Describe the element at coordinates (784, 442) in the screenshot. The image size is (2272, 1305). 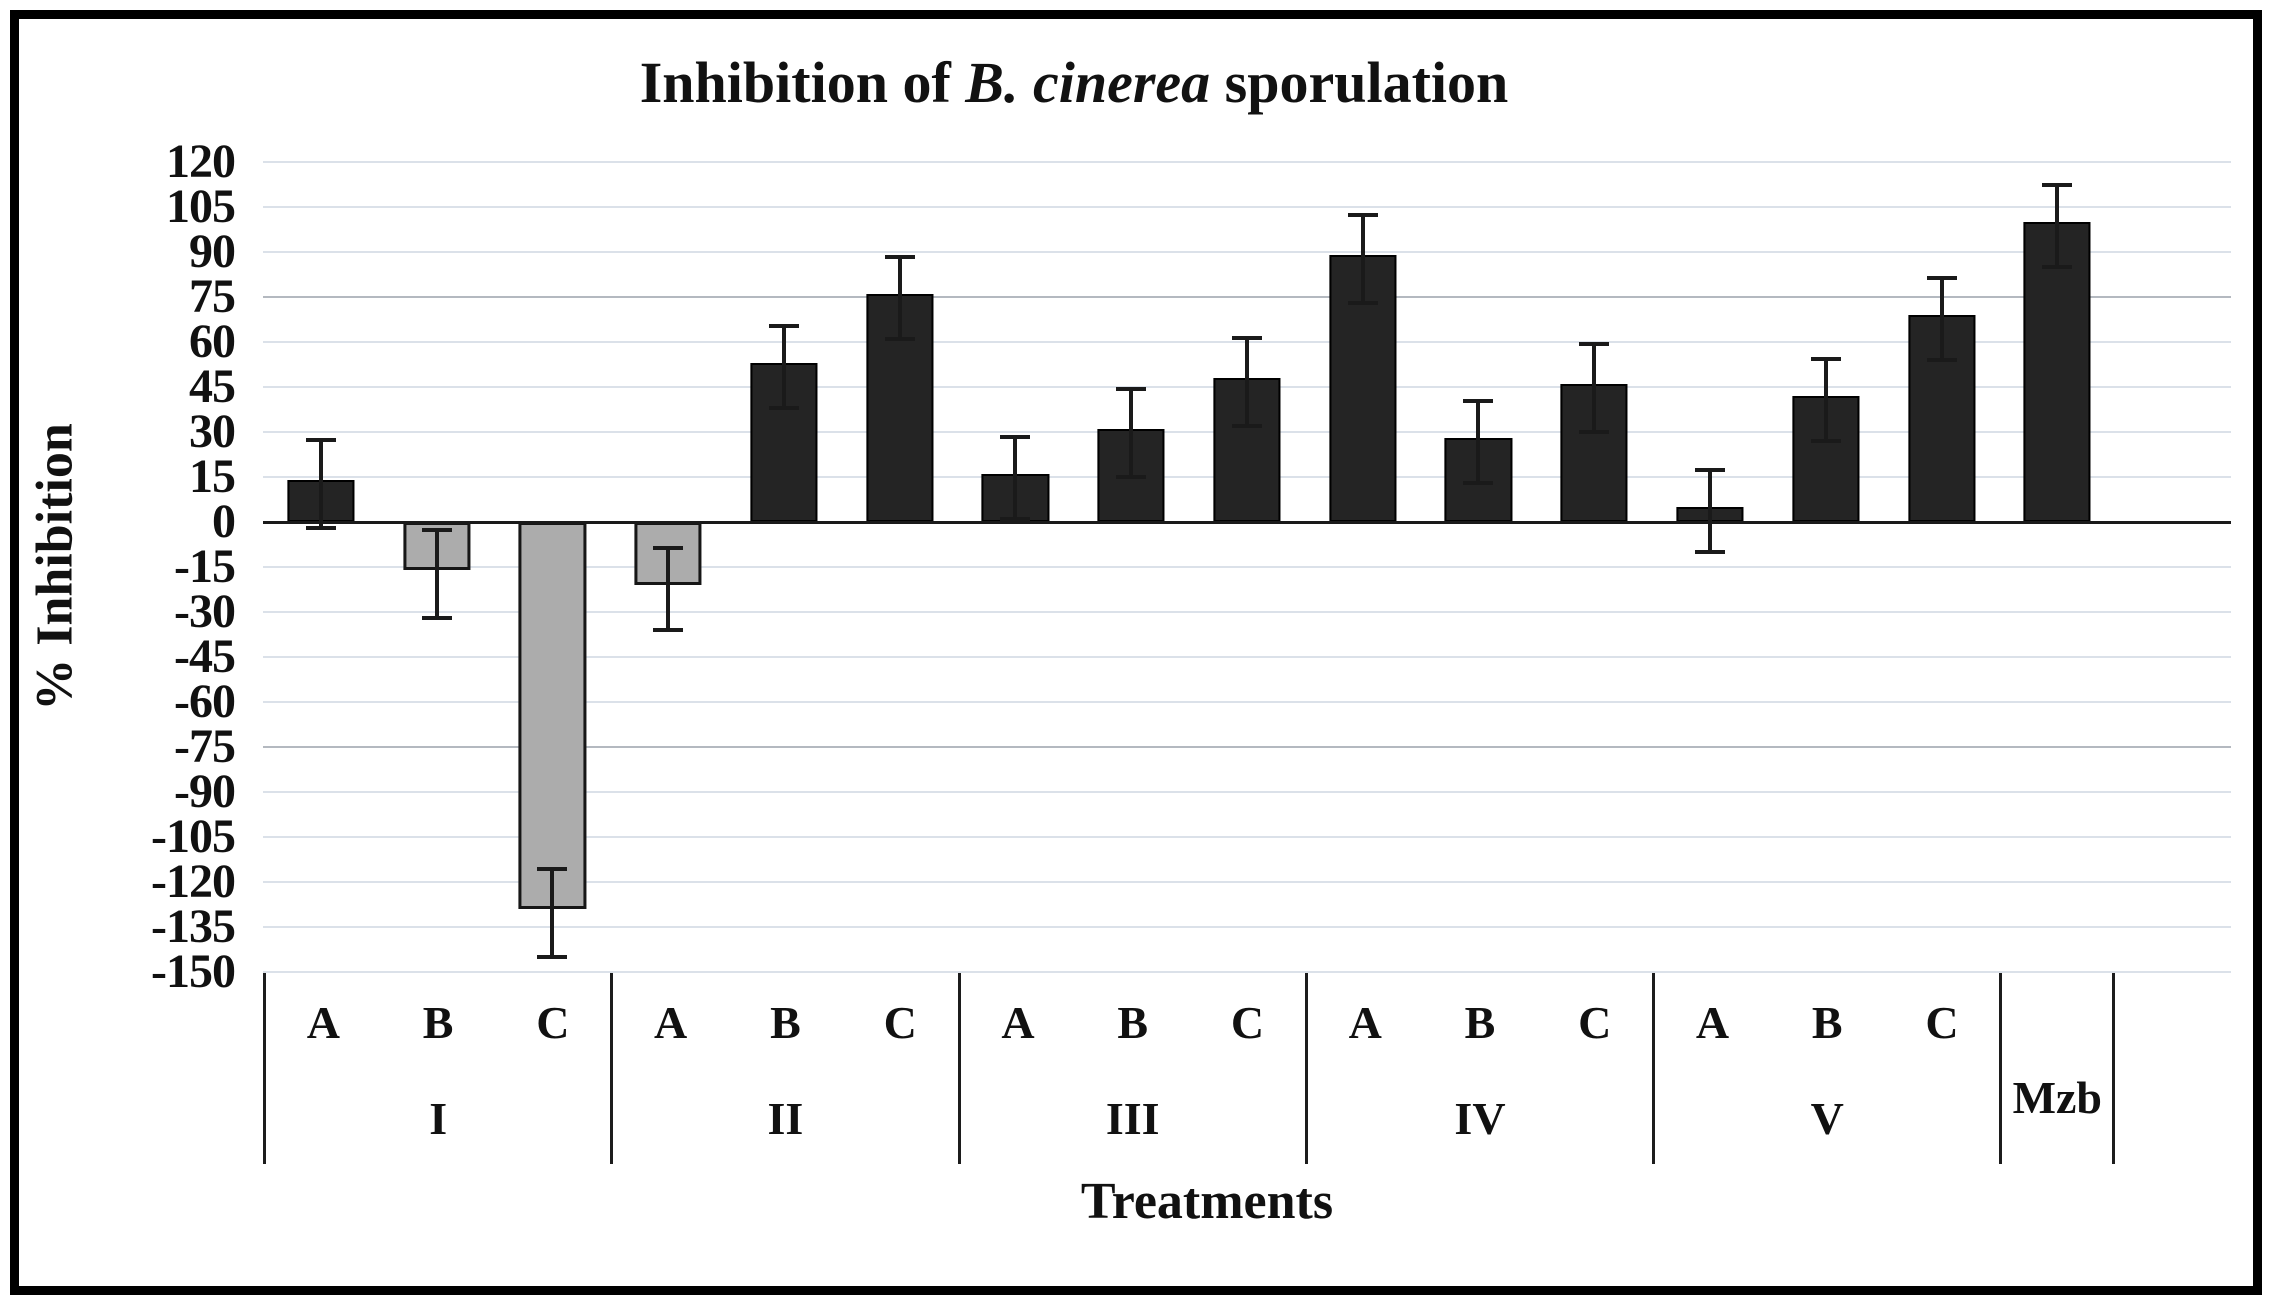
I see `bar-II-B` at that location.